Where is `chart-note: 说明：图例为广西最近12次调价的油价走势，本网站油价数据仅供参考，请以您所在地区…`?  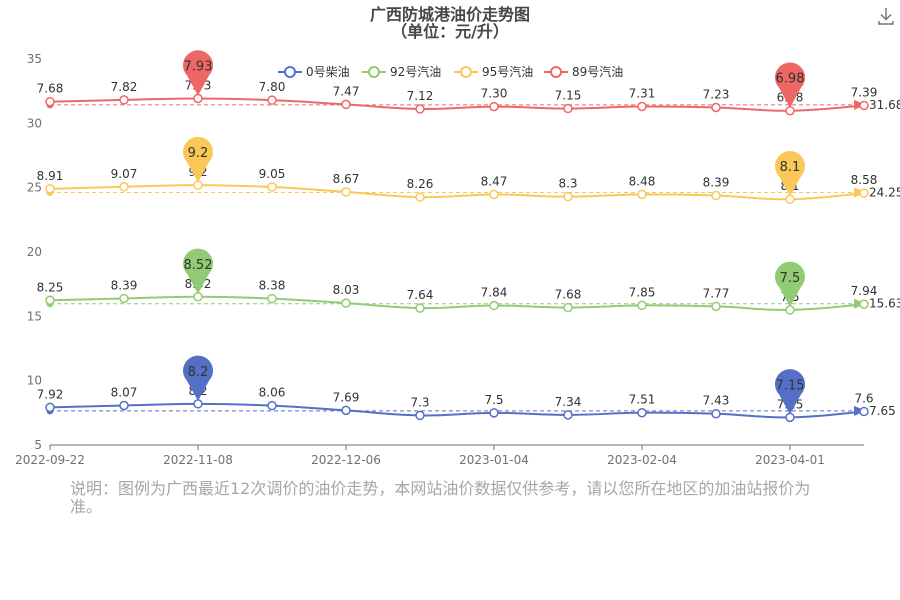
chart-note: 说明：图例为广西最近12次调价的油价走势，本网站油价数据仅供参考，请以您所在地区… is located at coordinates (440, 497).